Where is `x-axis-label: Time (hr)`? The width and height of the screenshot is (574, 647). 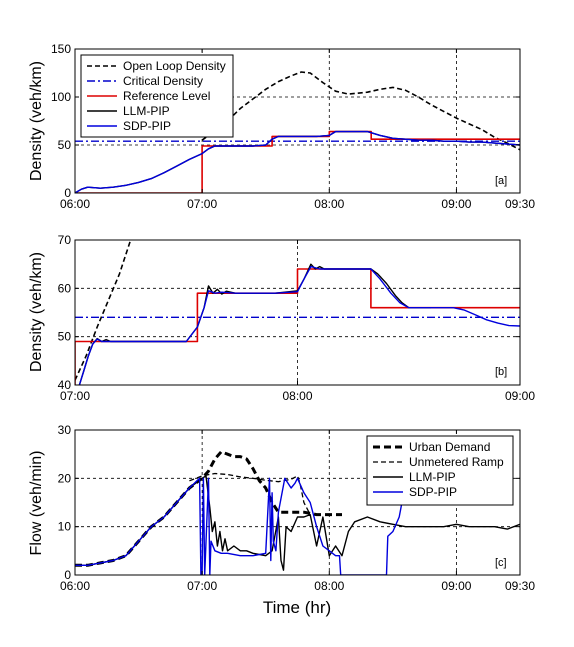
x-axis-label: Time (hr) is located at coordinates (297, 607).